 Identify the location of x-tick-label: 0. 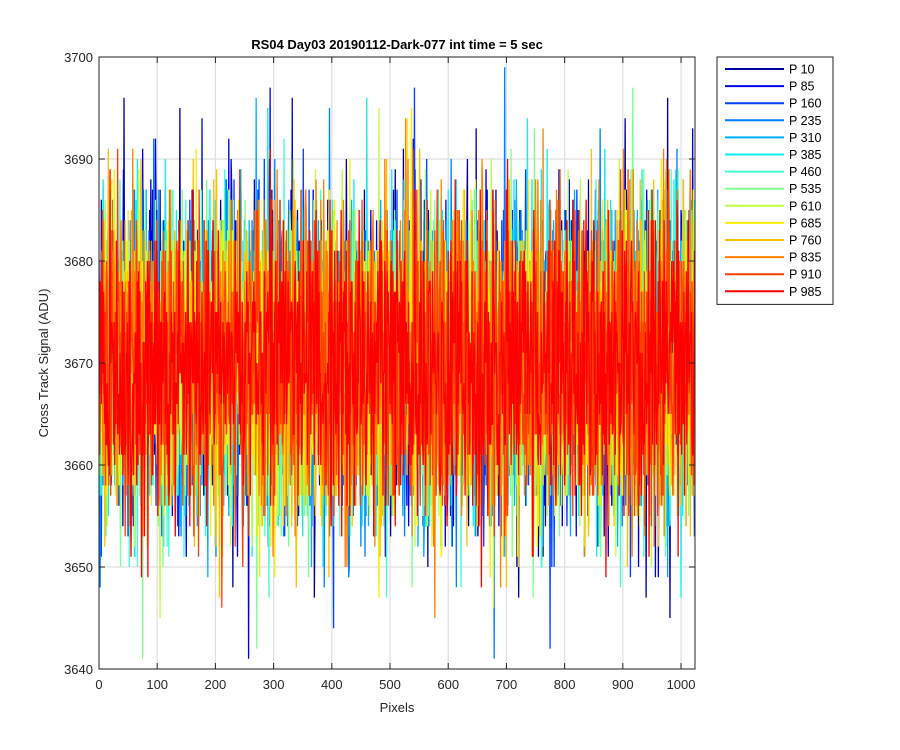
(98, 684).